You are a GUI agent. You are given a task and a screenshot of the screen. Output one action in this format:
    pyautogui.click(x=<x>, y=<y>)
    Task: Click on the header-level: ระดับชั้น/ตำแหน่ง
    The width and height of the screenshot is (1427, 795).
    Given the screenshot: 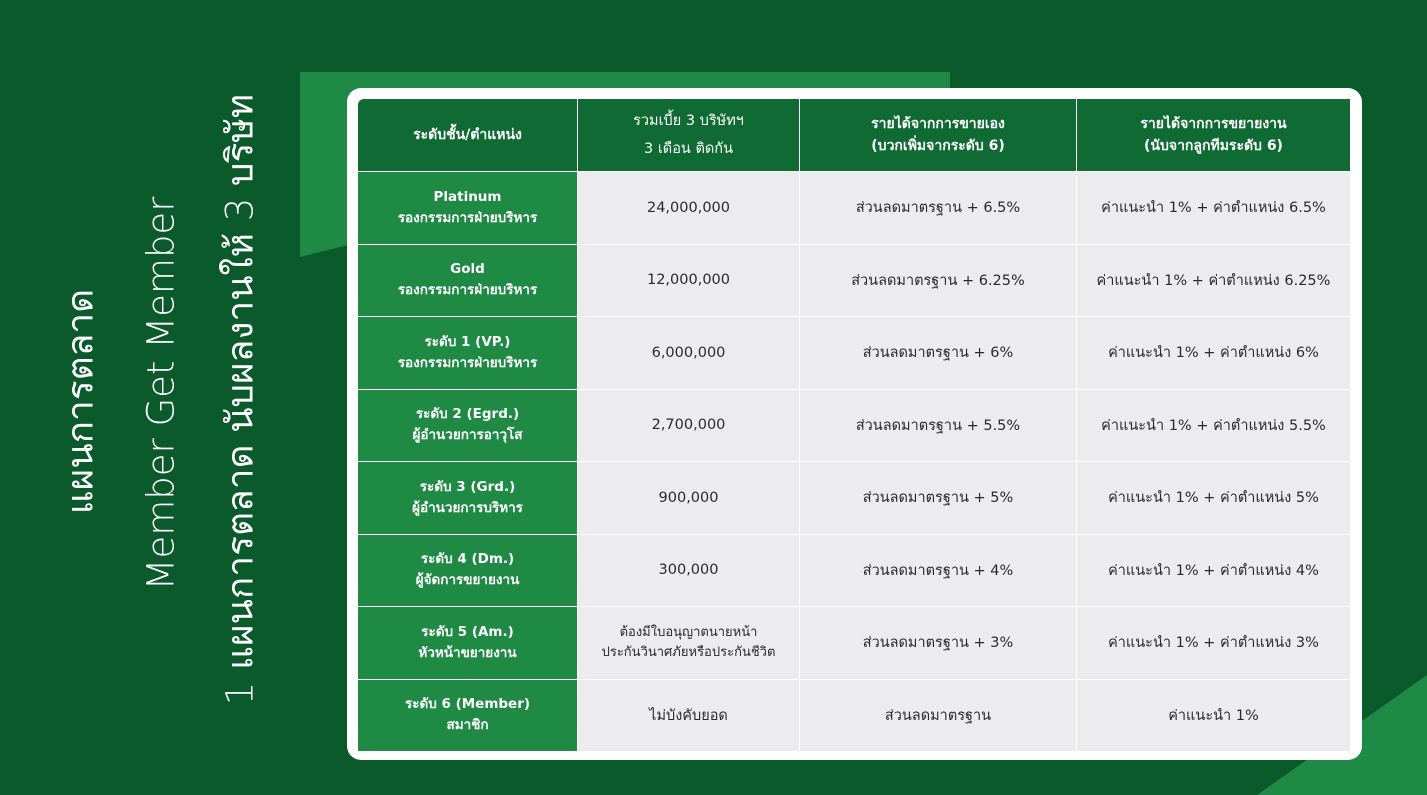 What is the action you would take?
    pyautogui.click(x=467, y=135)
    